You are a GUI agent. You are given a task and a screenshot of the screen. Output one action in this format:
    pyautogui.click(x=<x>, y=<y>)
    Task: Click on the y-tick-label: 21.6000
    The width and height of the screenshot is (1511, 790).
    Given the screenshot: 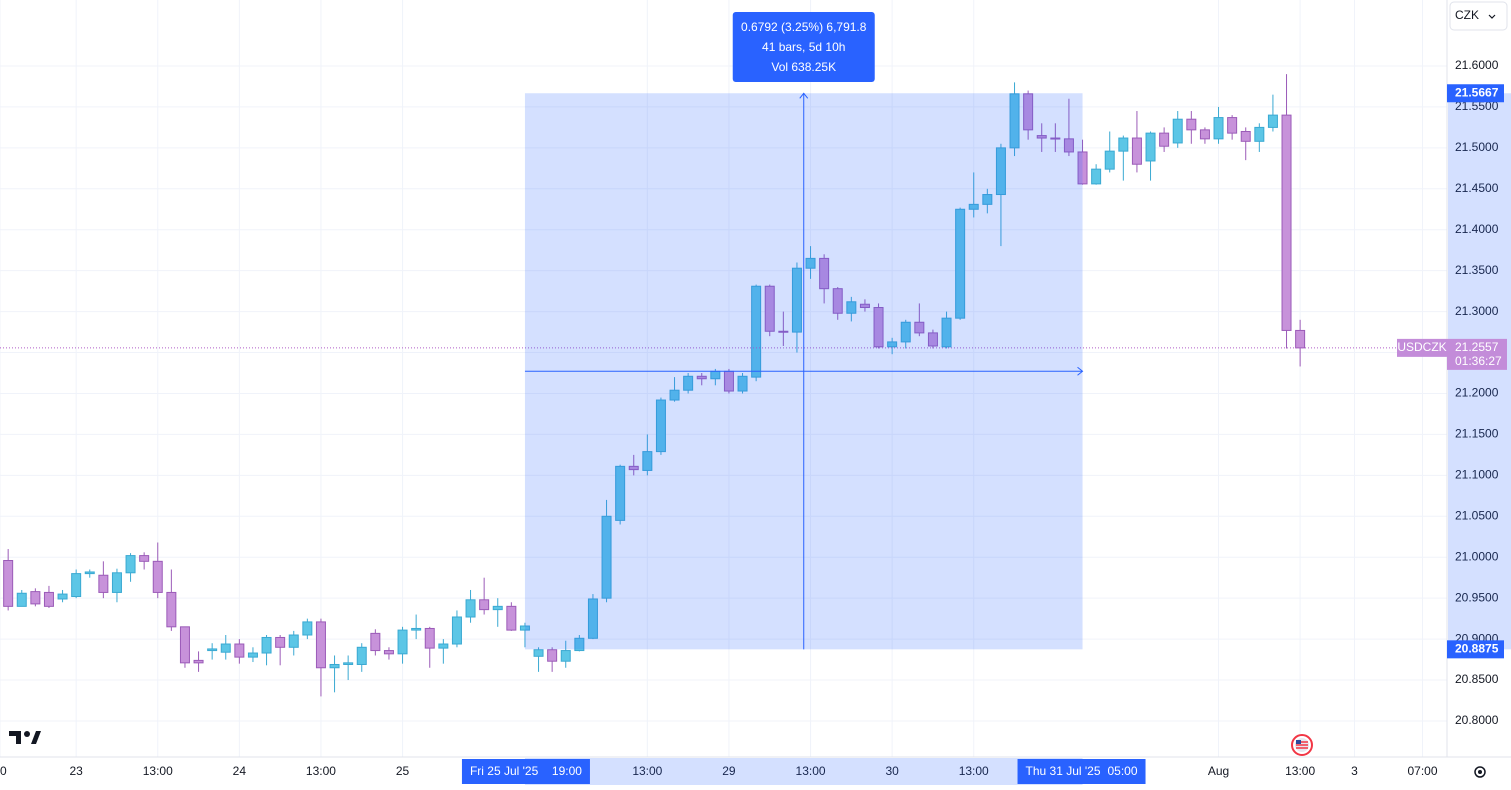 What is the action you would take?
    pyautogui.click(x=1477, y=65)
    